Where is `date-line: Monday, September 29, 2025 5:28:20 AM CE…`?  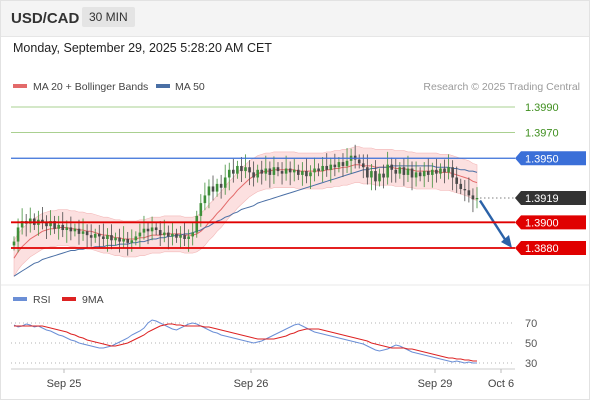
date-line: Monday, September 29, 2025 5:28:20 AM CE… is located at coordinates (142, 48).